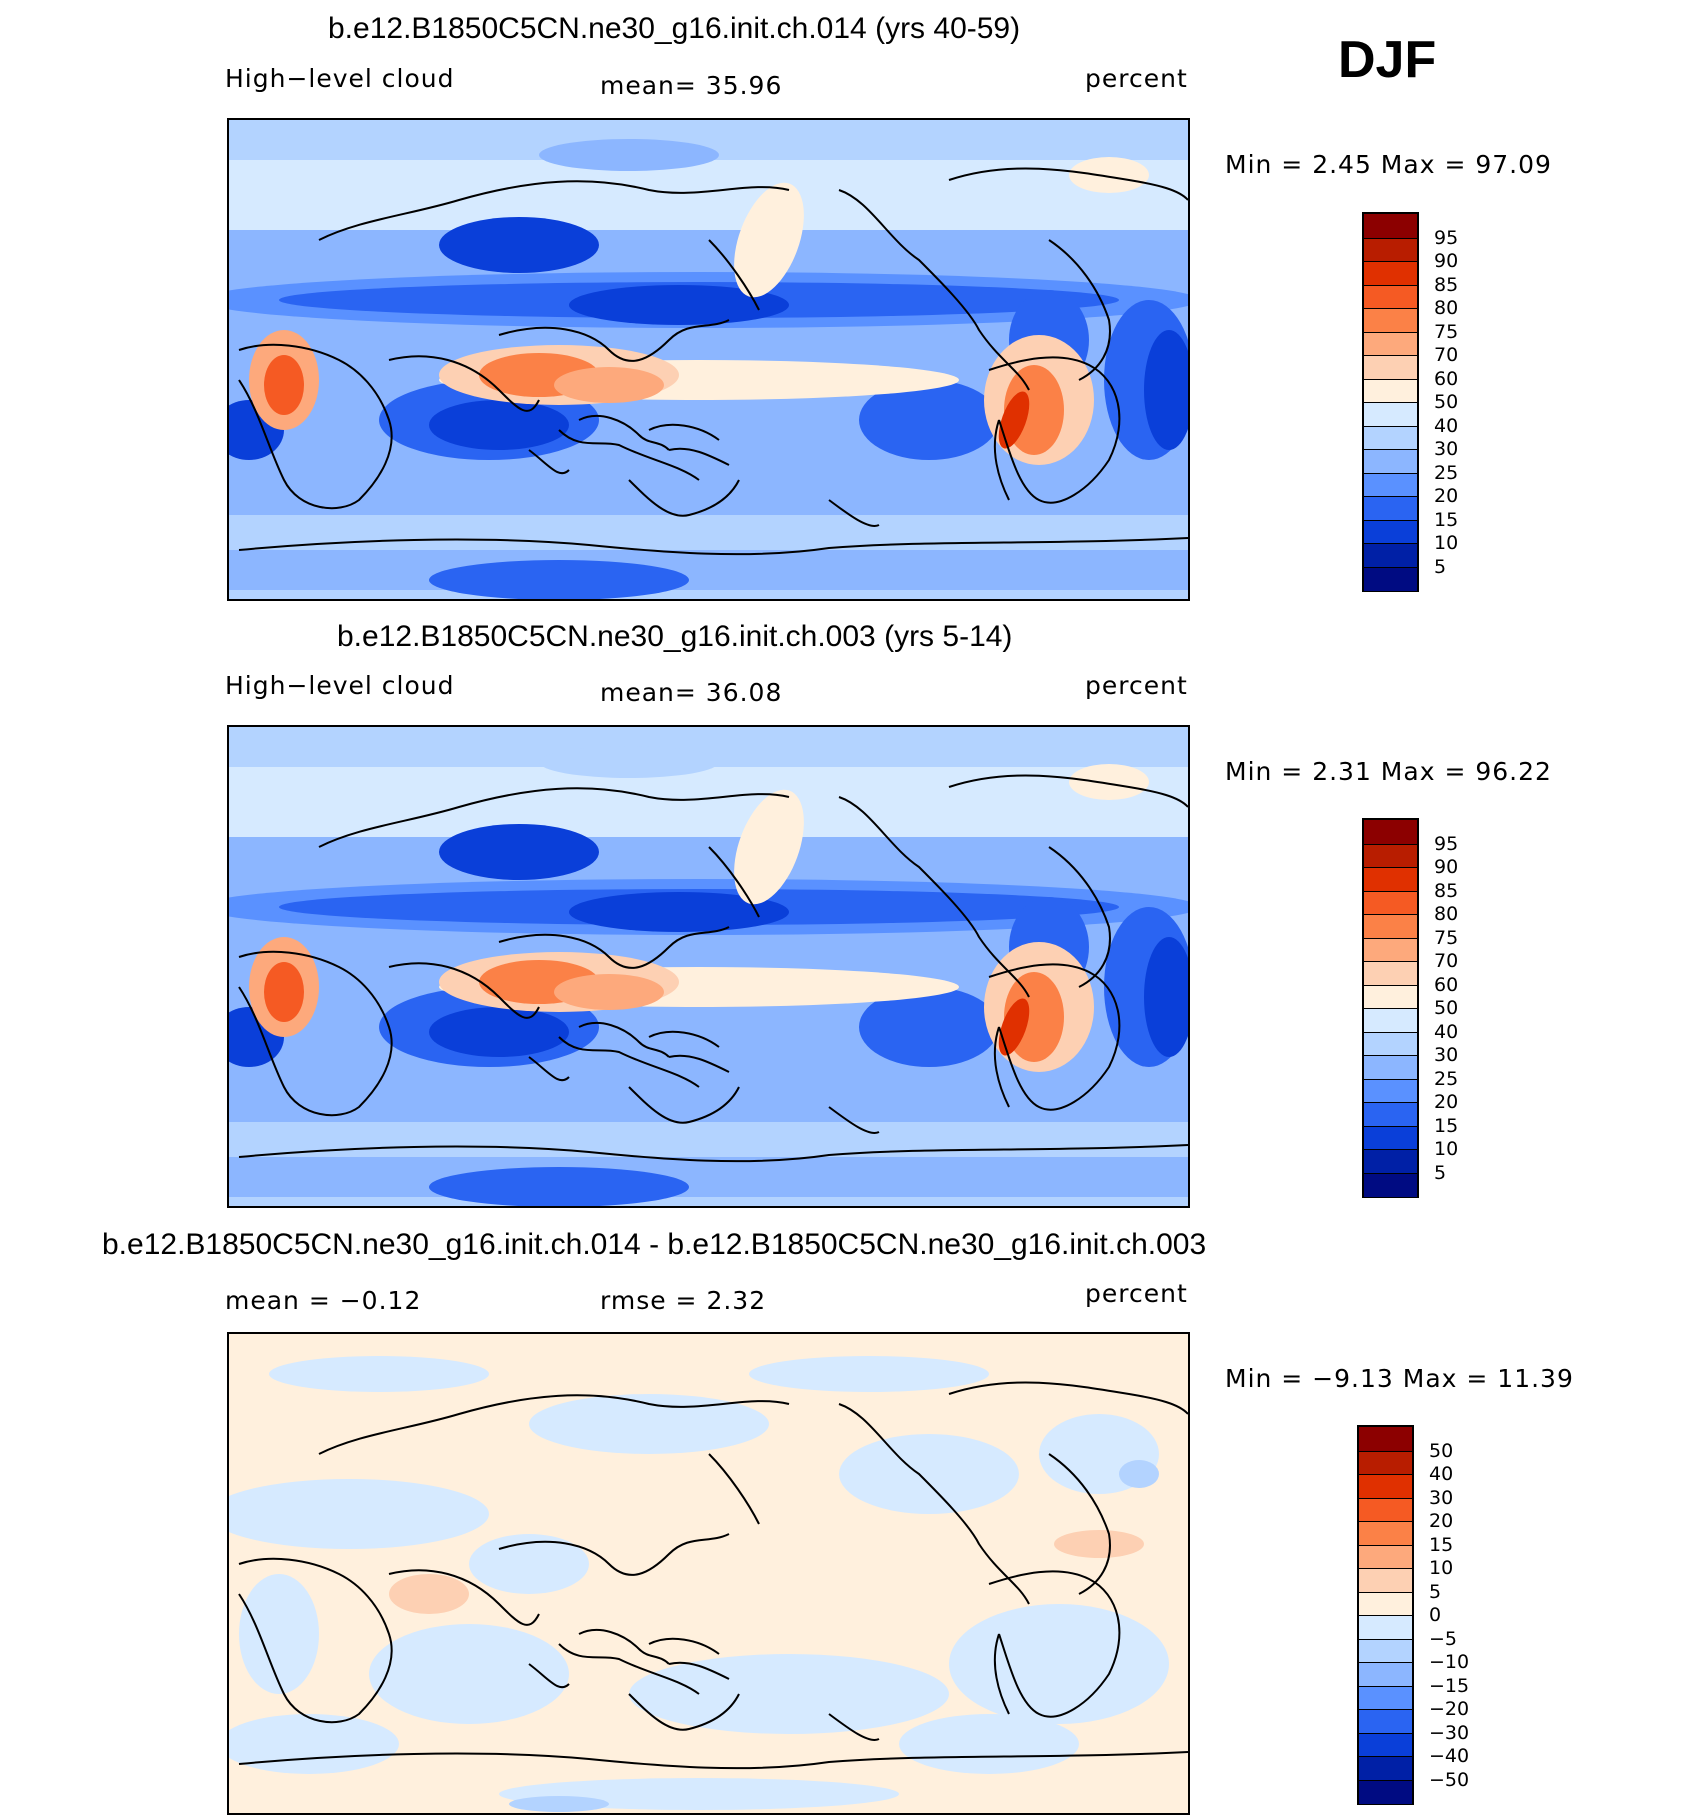  I want to click on panel-3-map-field, so click(708, 1573).